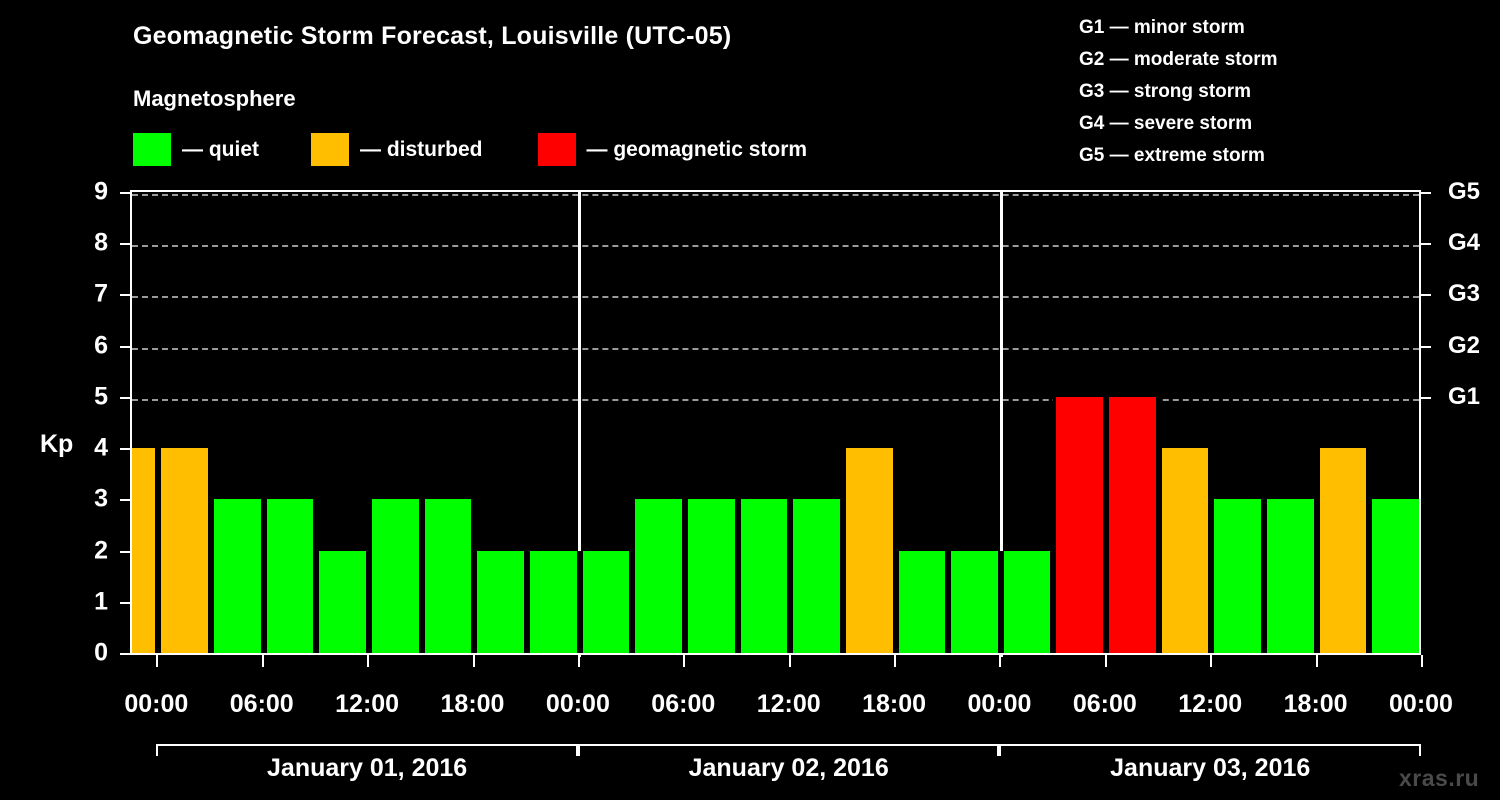 This screenshot has height=800, width=1500. Describe the element at coordinates (367, 704) in the screenshot. I see `x-tick-label-2: 12:00` at that location.